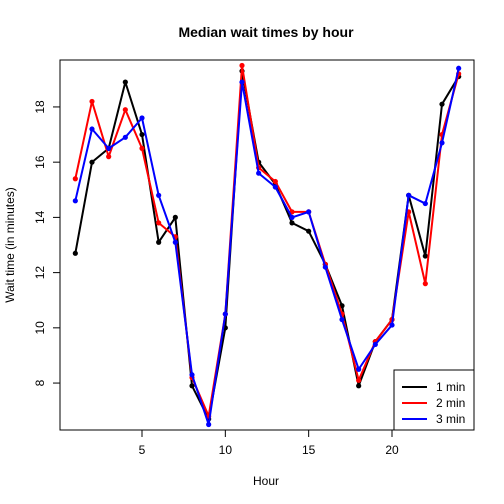 The width and height of the screenshot is (504, 504). What do you see at coordinates (226, 450) in the screenshot?
I see `x-tick-label: 10` at bounding box center [226, 450].